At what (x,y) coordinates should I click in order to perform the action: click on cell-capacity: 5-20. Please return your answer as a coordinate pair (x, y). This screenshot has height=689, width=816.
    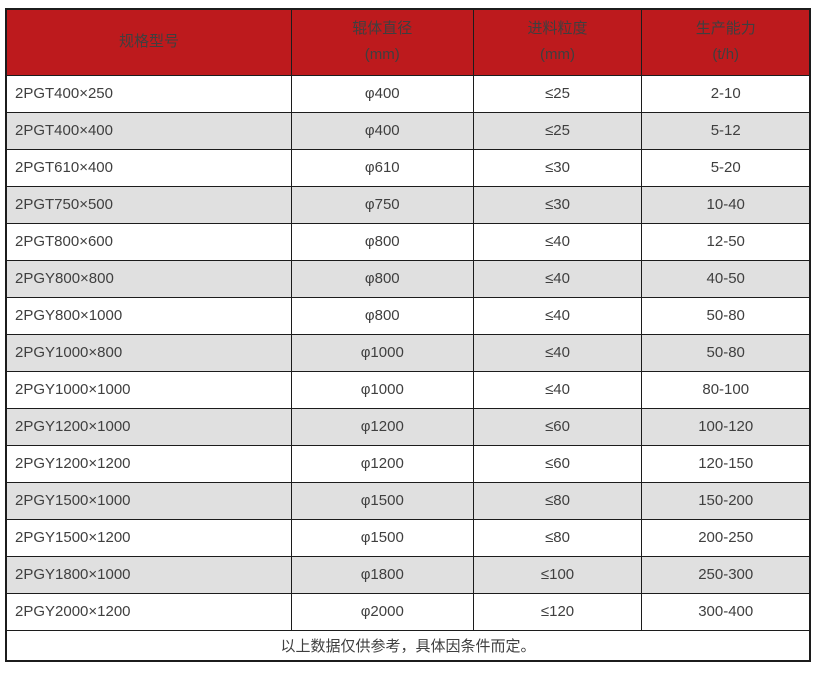
    Looking at the image, I should click on (726, 167).